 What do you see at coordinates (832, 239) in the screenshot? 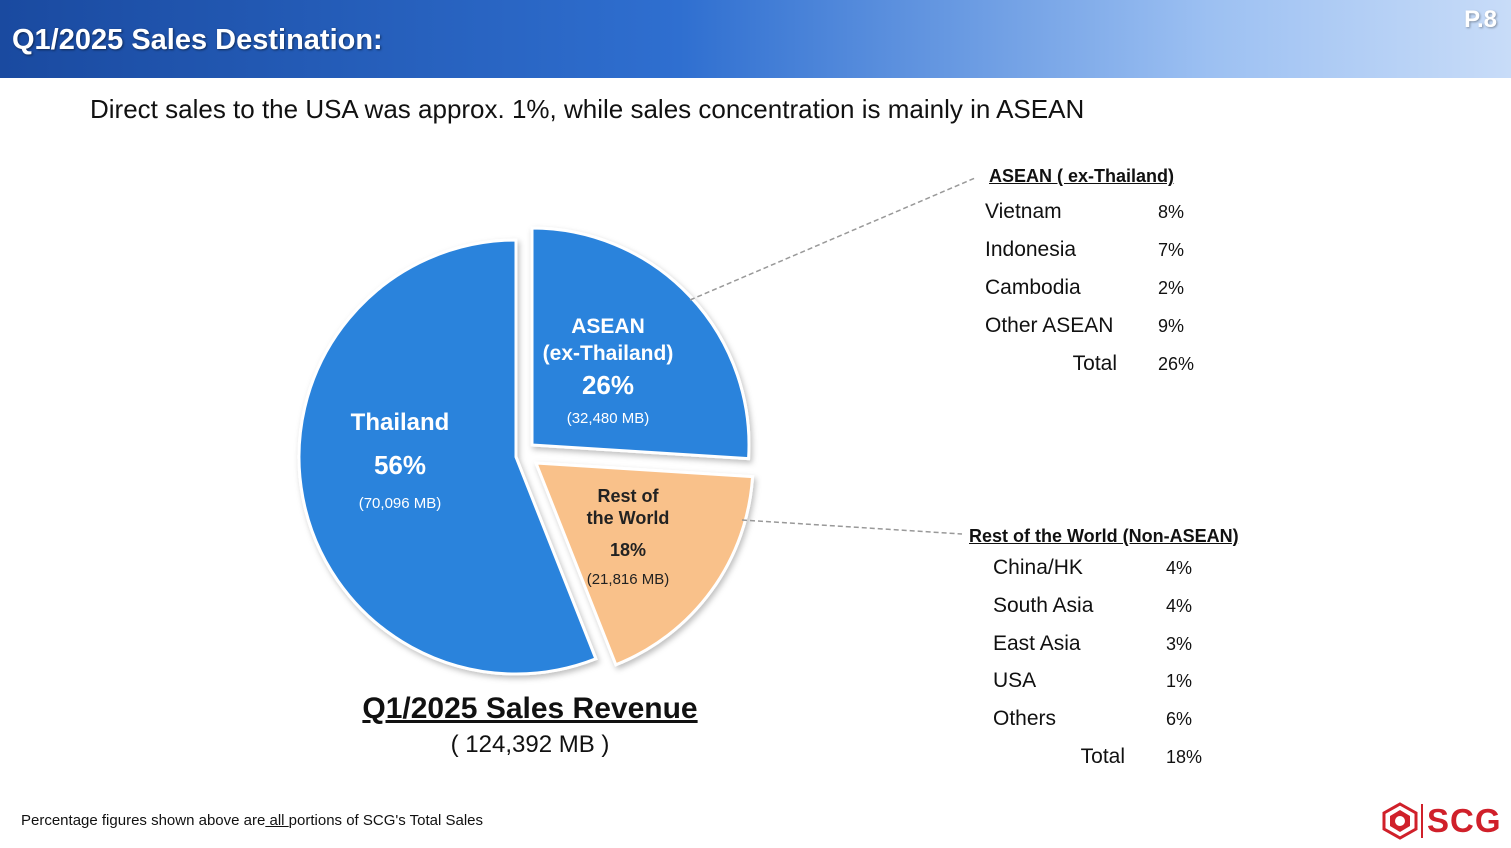
I see `asean-connector-line` at bounding box center [832, 239].